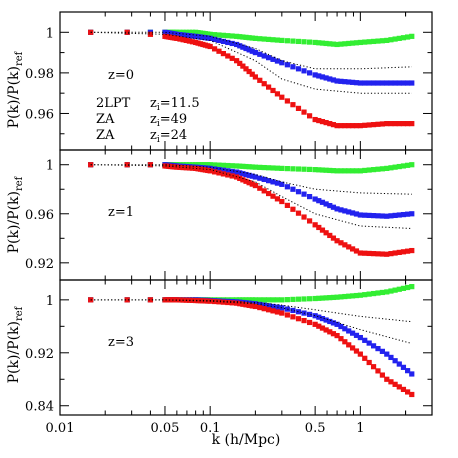 This screenshot has width=458, height=458. What do you see at coordinates (175, 104) in the screenshot?
I see `legend-zi: zi=11.5` at bounding box center [175, 104].